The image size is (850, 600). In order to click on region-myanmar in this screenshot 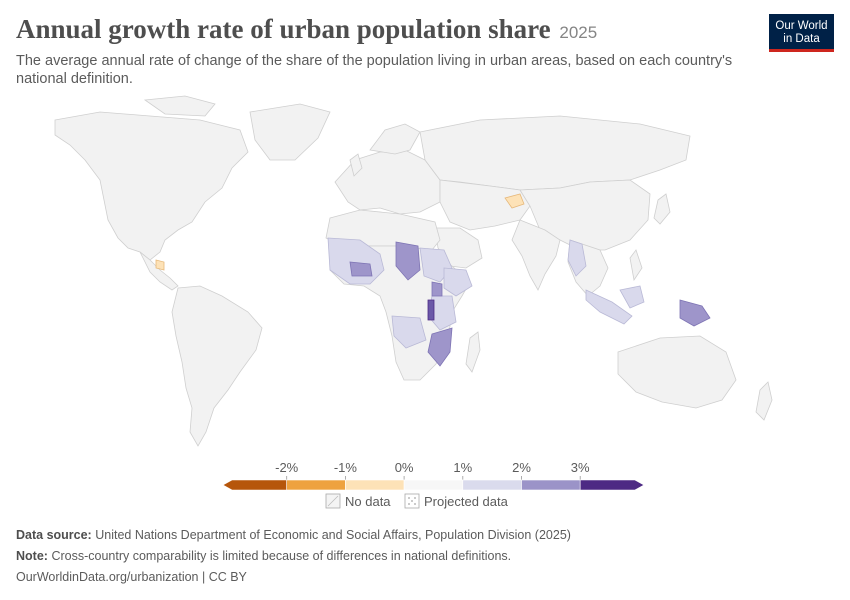, I will do `click(577, 258)`.